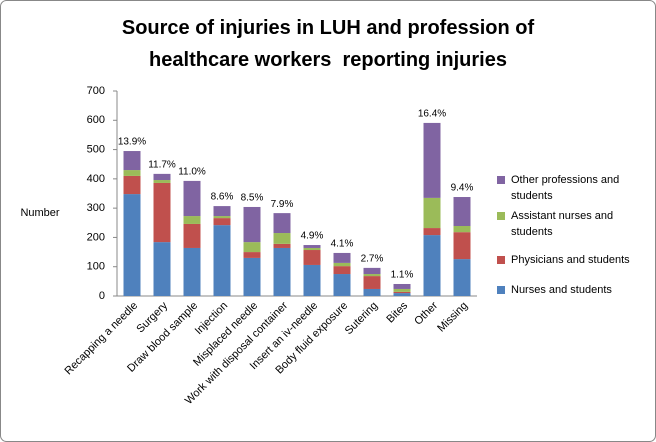 The image size is (656, 442). I want to click on bar-annotation: 4.1%, so click(342, 244).